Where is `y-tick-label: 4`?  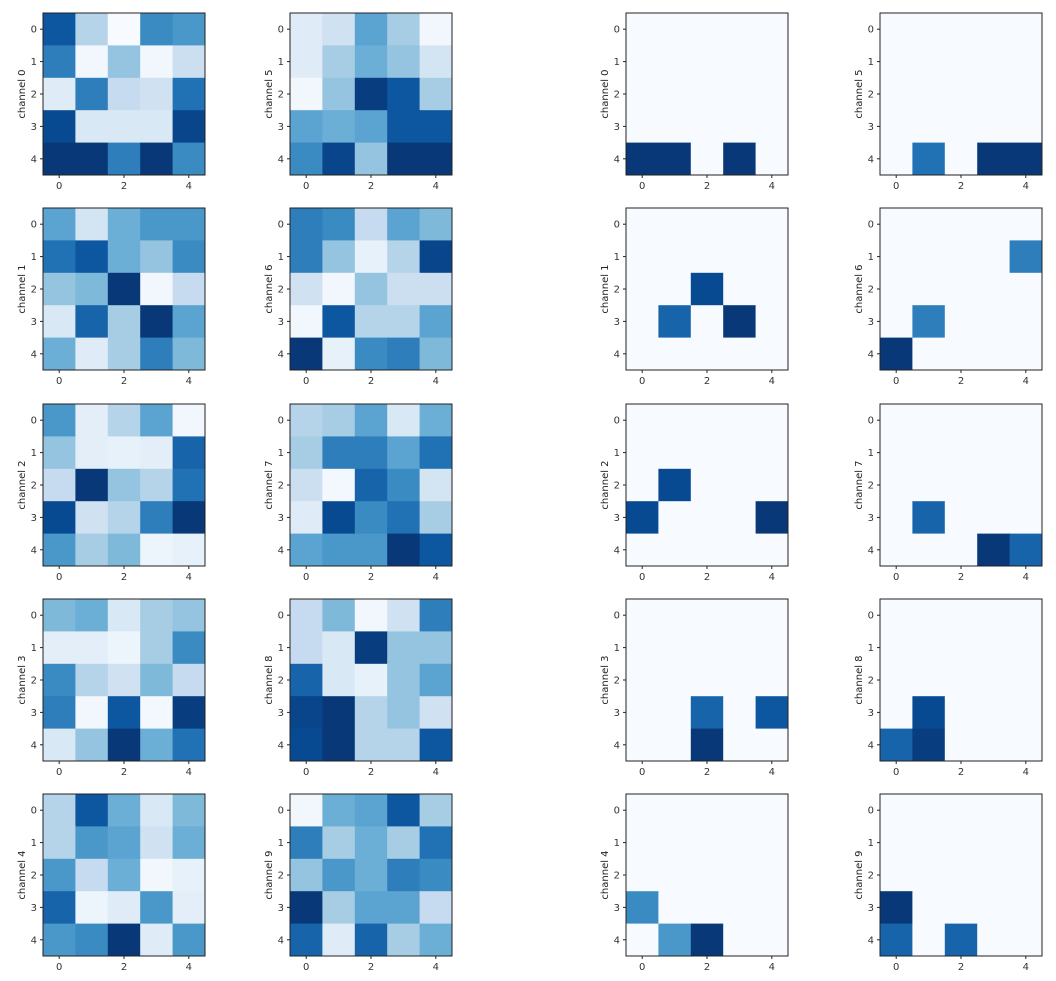 y-tick-label: 4 is located at coordinates (281, 159).